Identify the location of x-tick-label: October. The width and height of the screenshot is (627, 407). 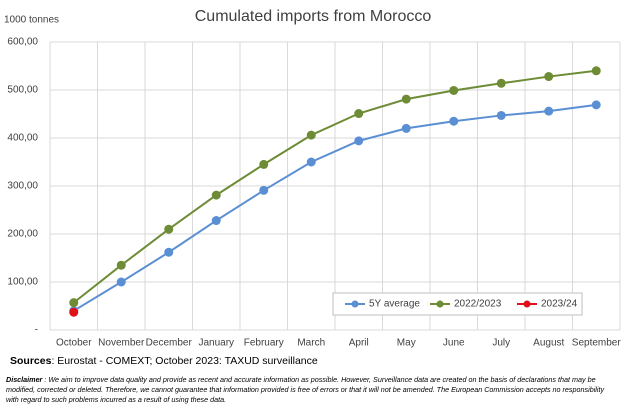
(74, 343).